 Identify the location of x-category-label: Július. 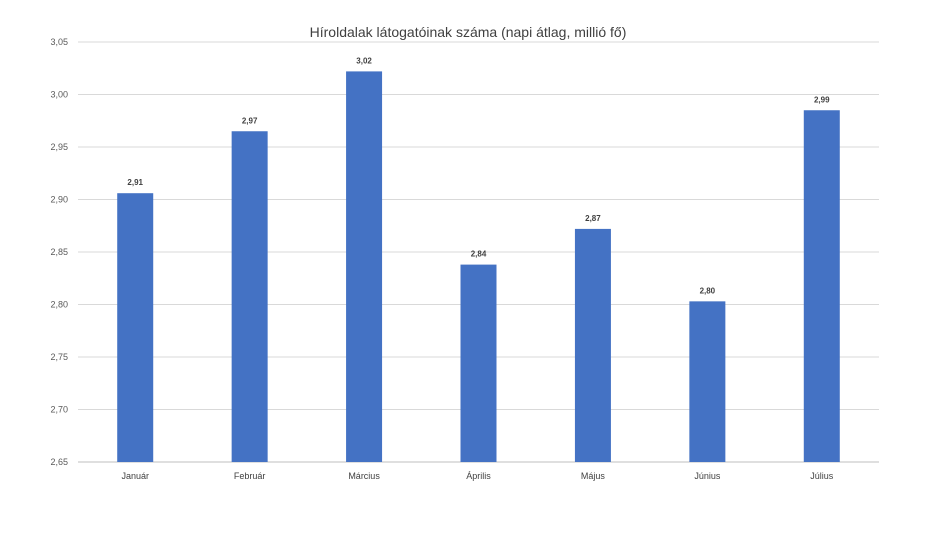
(822, 476).